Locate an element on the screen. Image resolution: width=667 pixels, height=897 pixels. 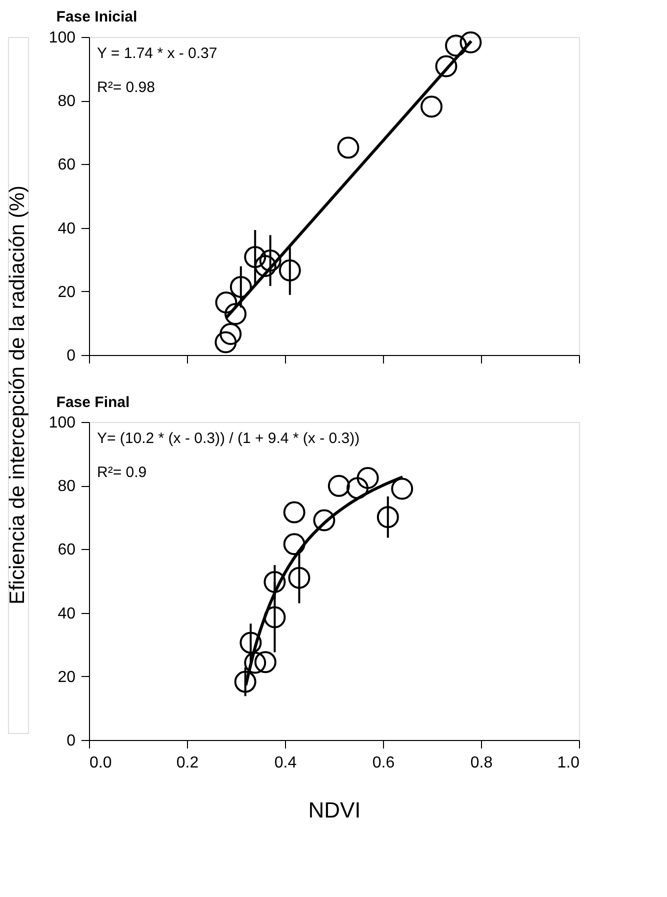
annotation: R²= 0.9 is located at coordinates (122, 472).